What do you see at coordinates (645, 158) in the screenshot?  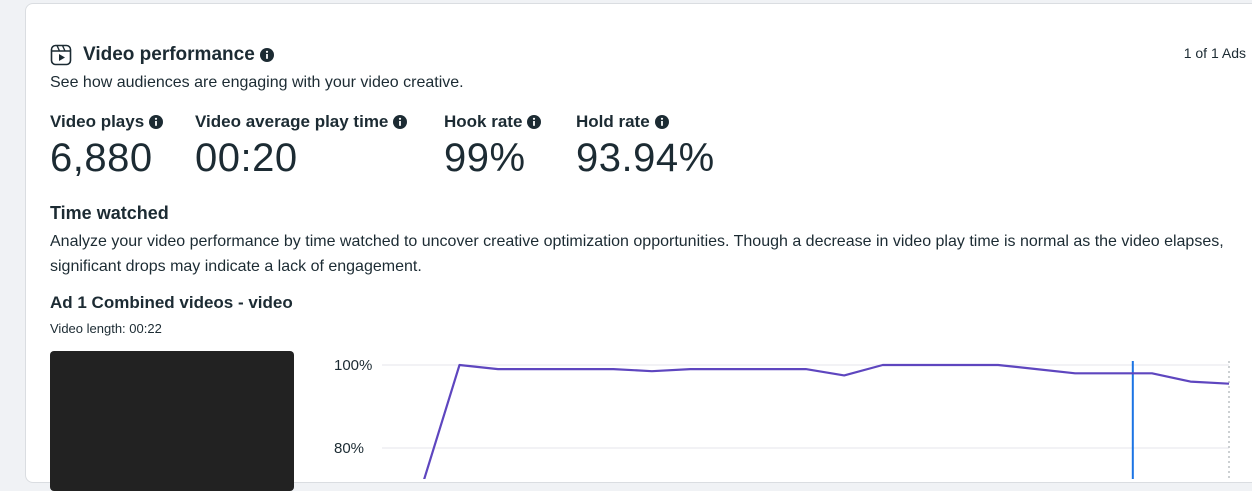 I see `metric-value: 93.94%` at bounding box center [645, 158].